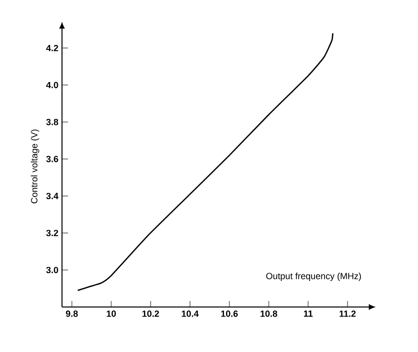  Describe the element at coordinates (35, 167) in the screenshot. I see `y-axis-title: Control voltage (V)` at that location.